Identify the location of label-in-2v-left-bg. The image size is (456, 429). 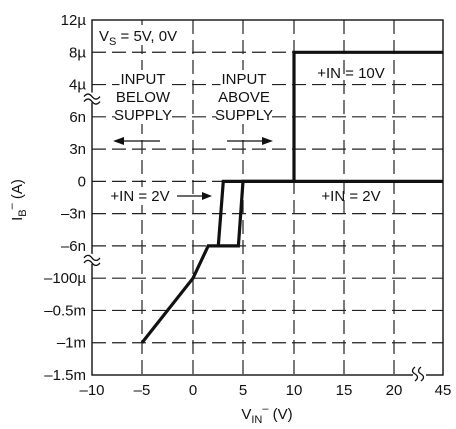
(140, 196).